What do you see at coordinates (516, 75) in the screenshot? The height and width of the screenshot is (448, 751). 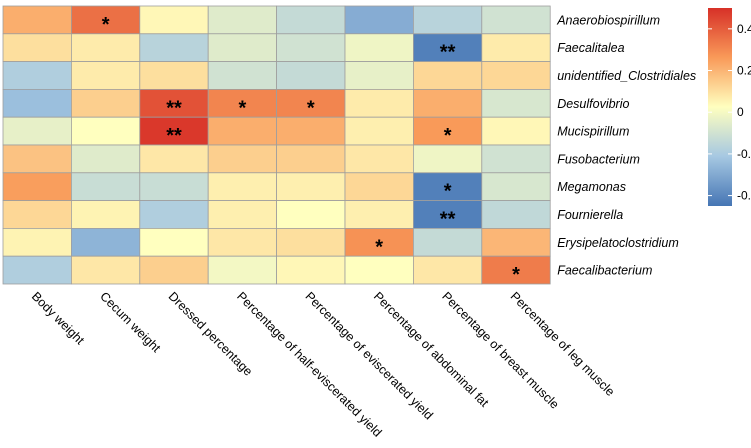 I see `heatmap-cell-r2-c7` at bounding box center [516, 75].